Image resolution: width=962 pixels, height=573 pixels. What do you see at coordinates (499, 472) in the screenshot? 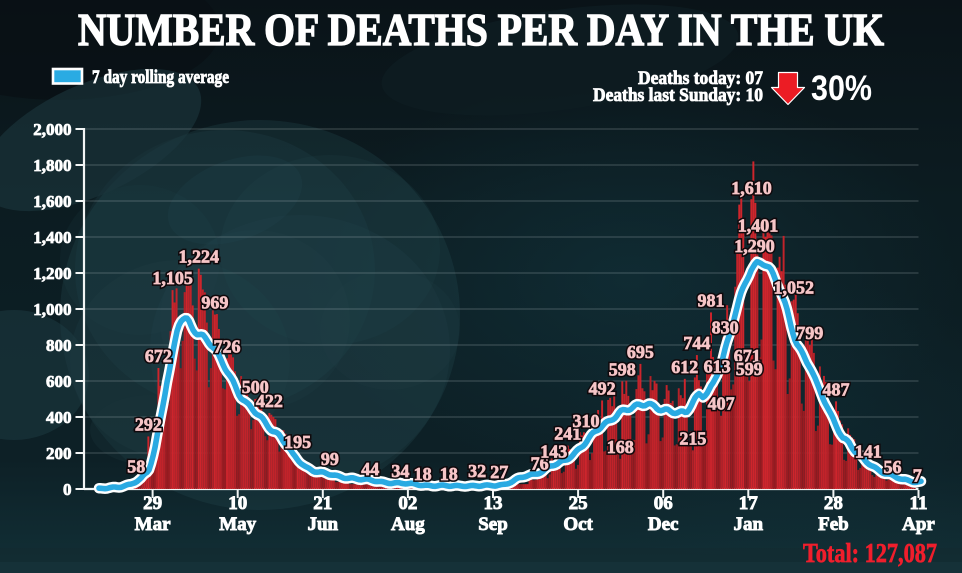
I see `svg-text: 27` at bounding box center [499, 472].